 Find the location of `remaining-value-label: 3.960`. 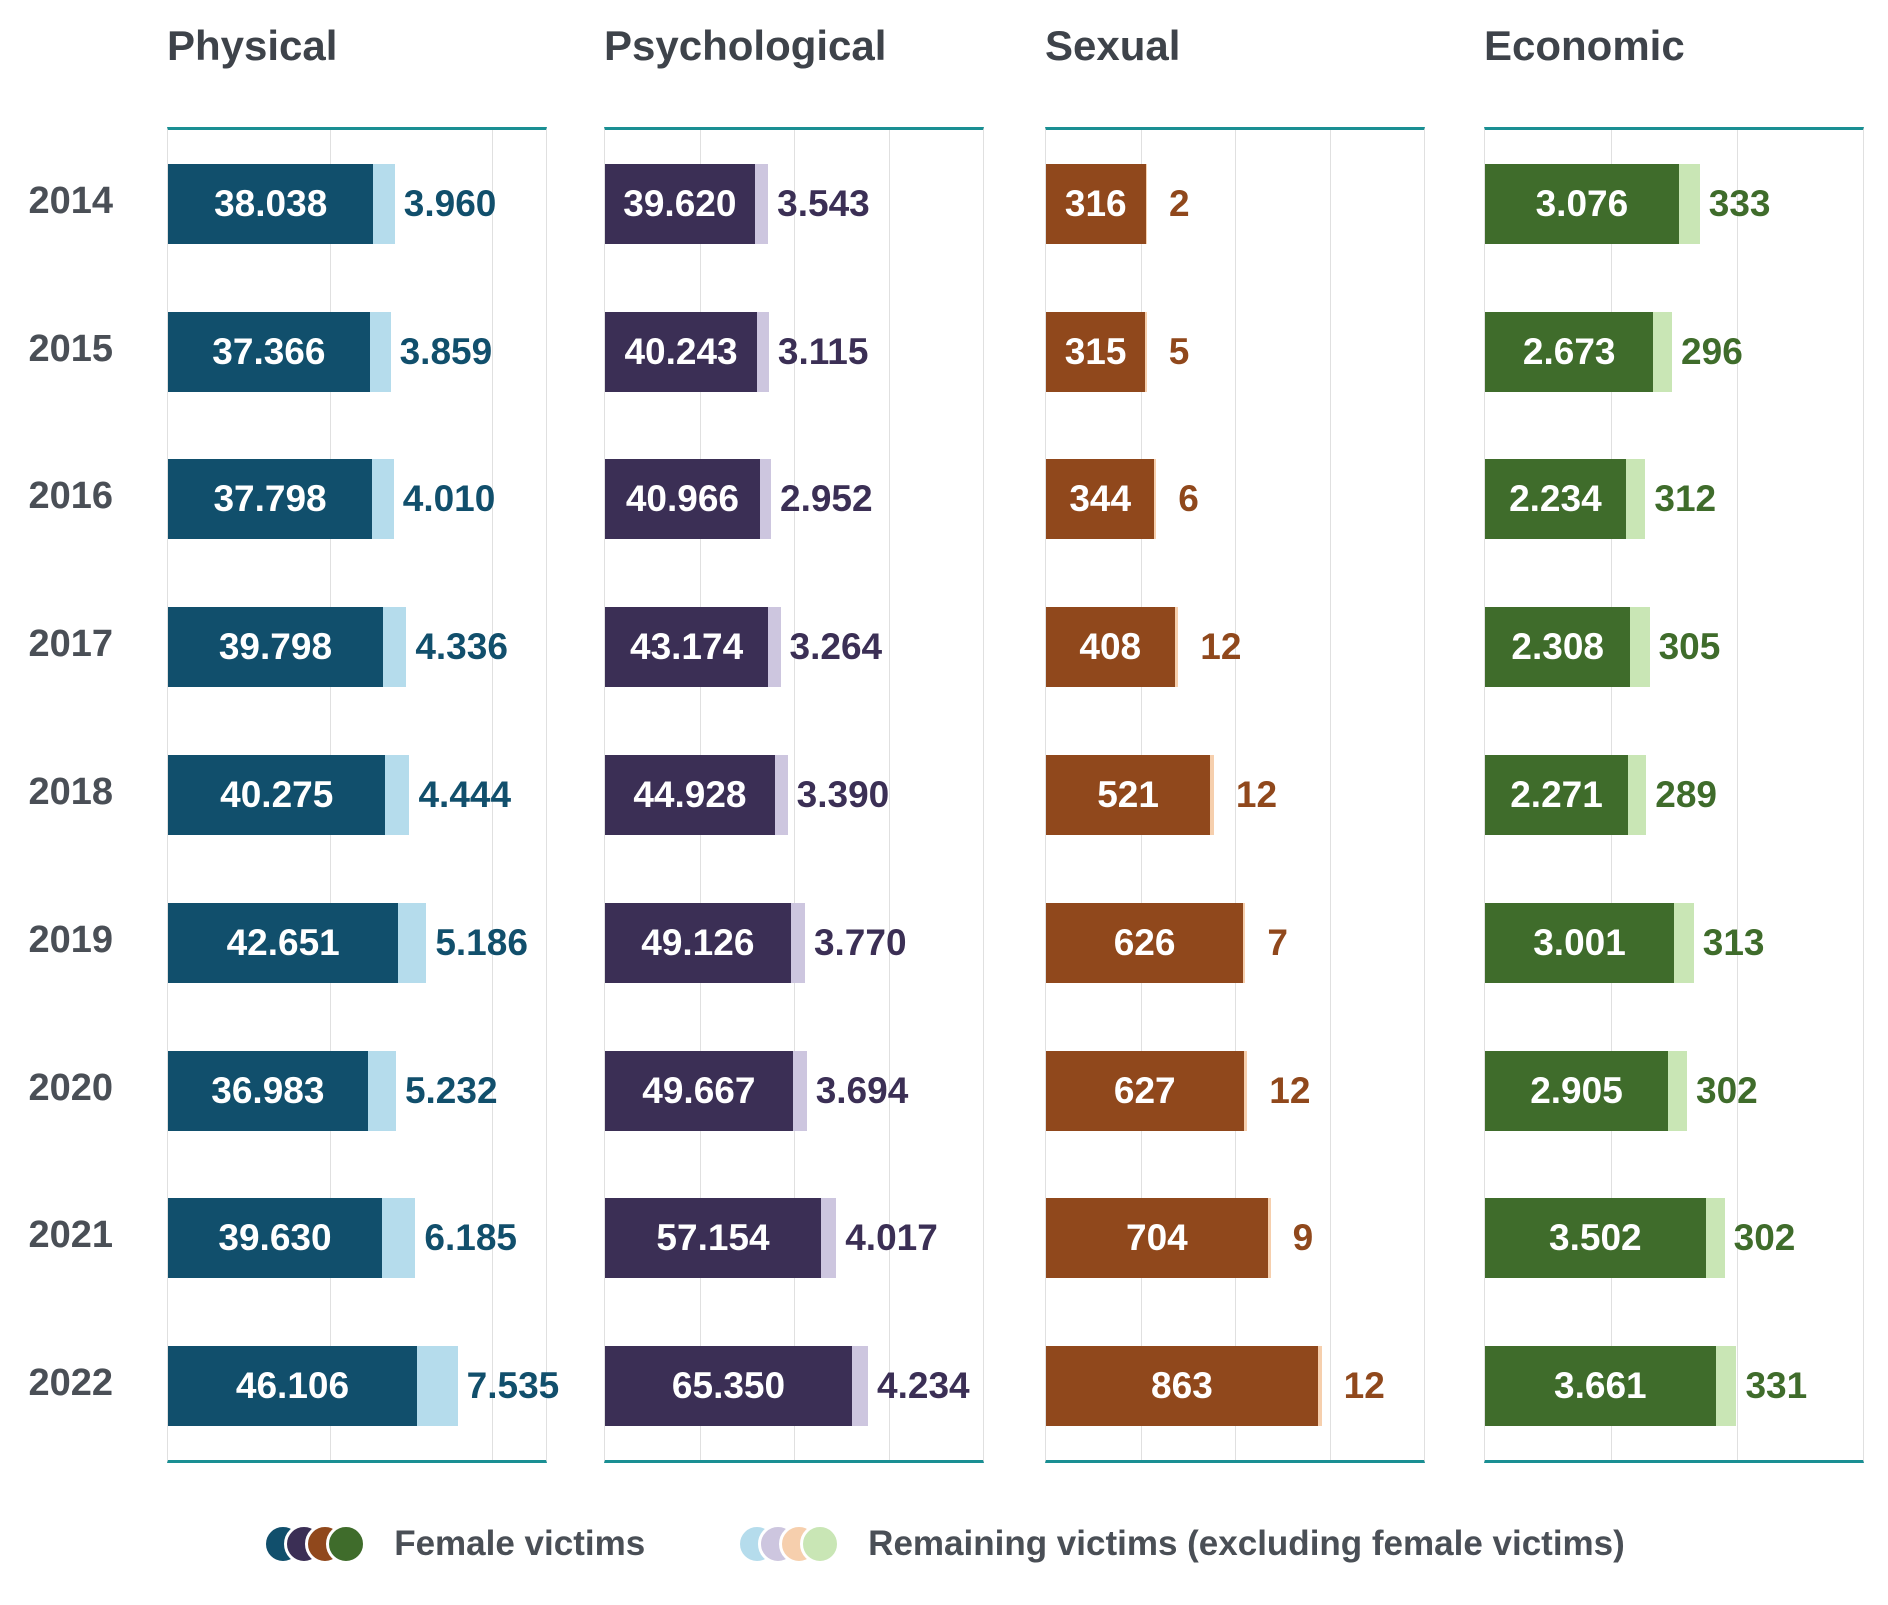

remaining-value-label: 3.960 is located at coordinates (450, 203).